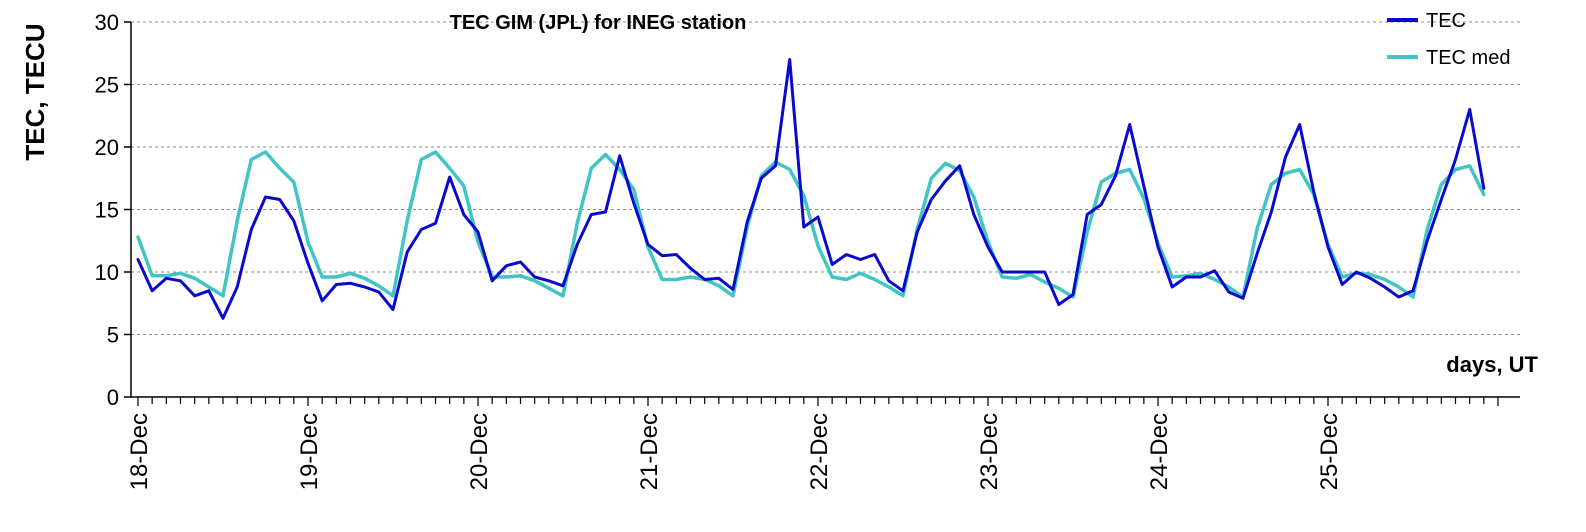 Image resolution: width=1586 pixels, height=532 pixels. Describe the element at coordinates (309, 451) in the screenshot. I see `x-tick-label: 19-Dec` at that location.